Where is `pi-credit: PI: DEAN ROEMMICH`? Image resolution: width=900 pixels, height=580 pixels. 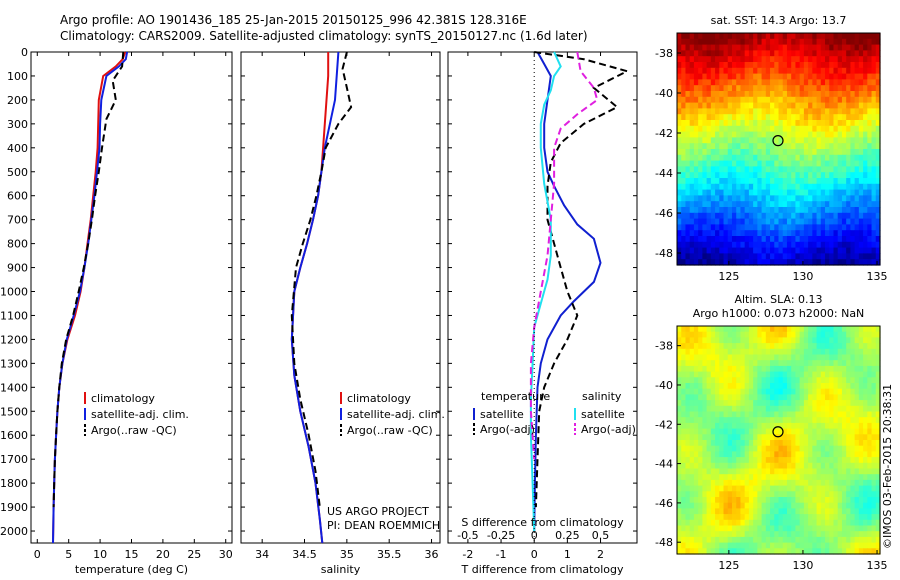
pi-credit: PI: DEAN ROEMMICH is located at coordinates (384, 525).